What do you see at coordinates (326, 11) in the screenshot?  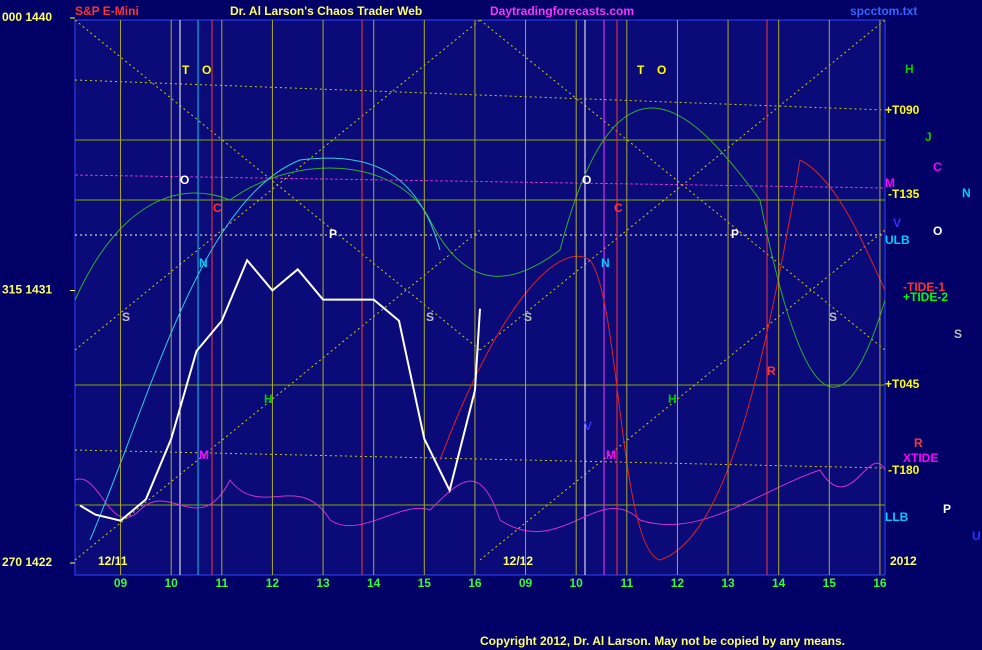 I see `chart-title: Dr. Al Larson's Chaos Trader Web` at bounding box center [326, 11].